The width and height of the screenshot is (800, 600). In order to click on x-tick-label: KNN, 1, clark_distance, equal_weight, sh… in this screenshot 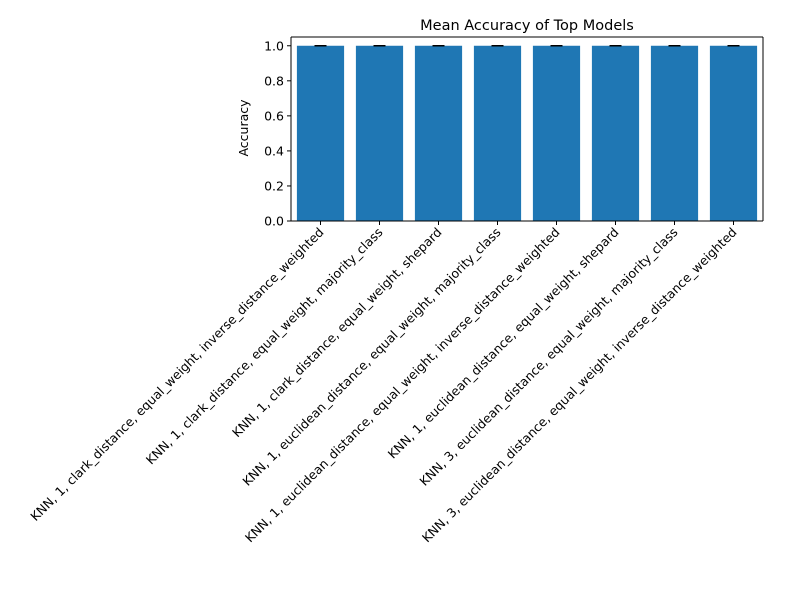, I will do `click(337, 333)`.